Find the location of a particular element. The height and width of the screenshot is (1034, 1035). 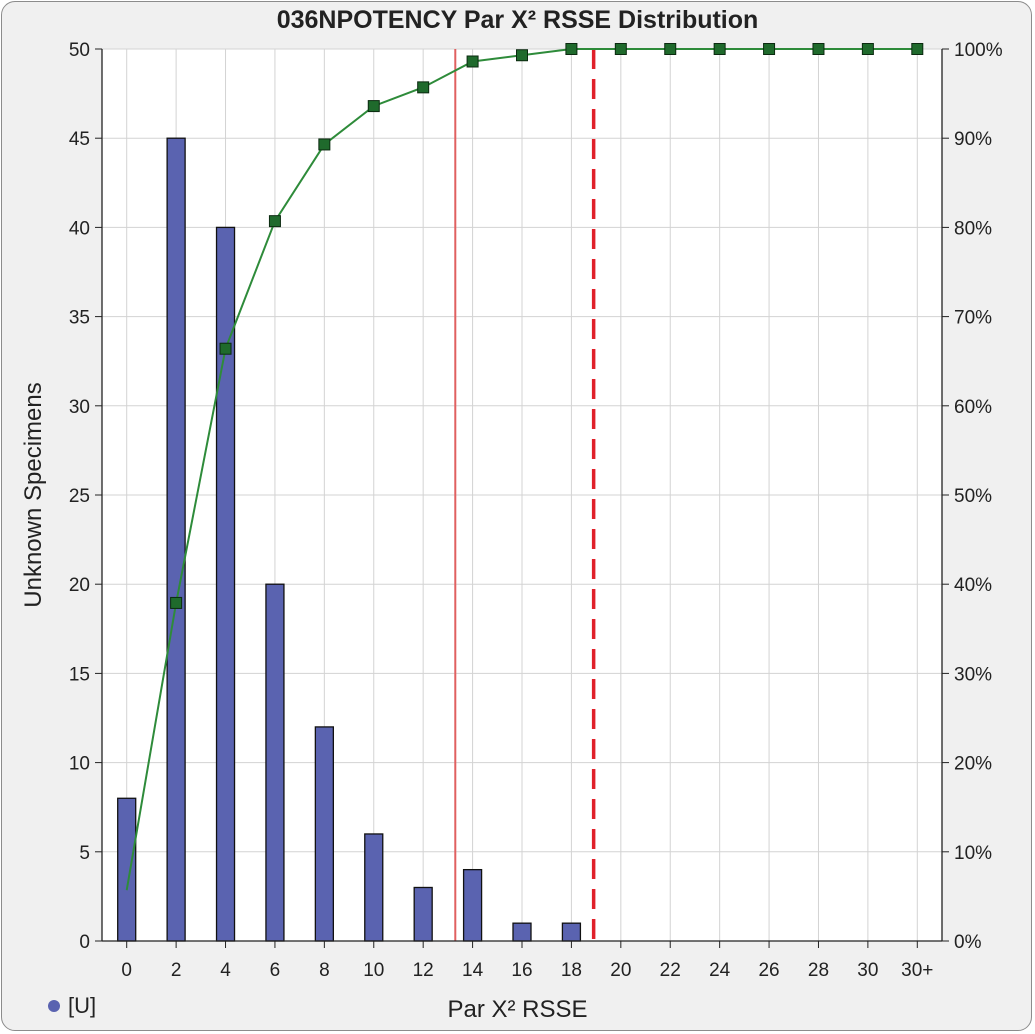

x-tick-label: 0 is located at coordinates (126, 970).